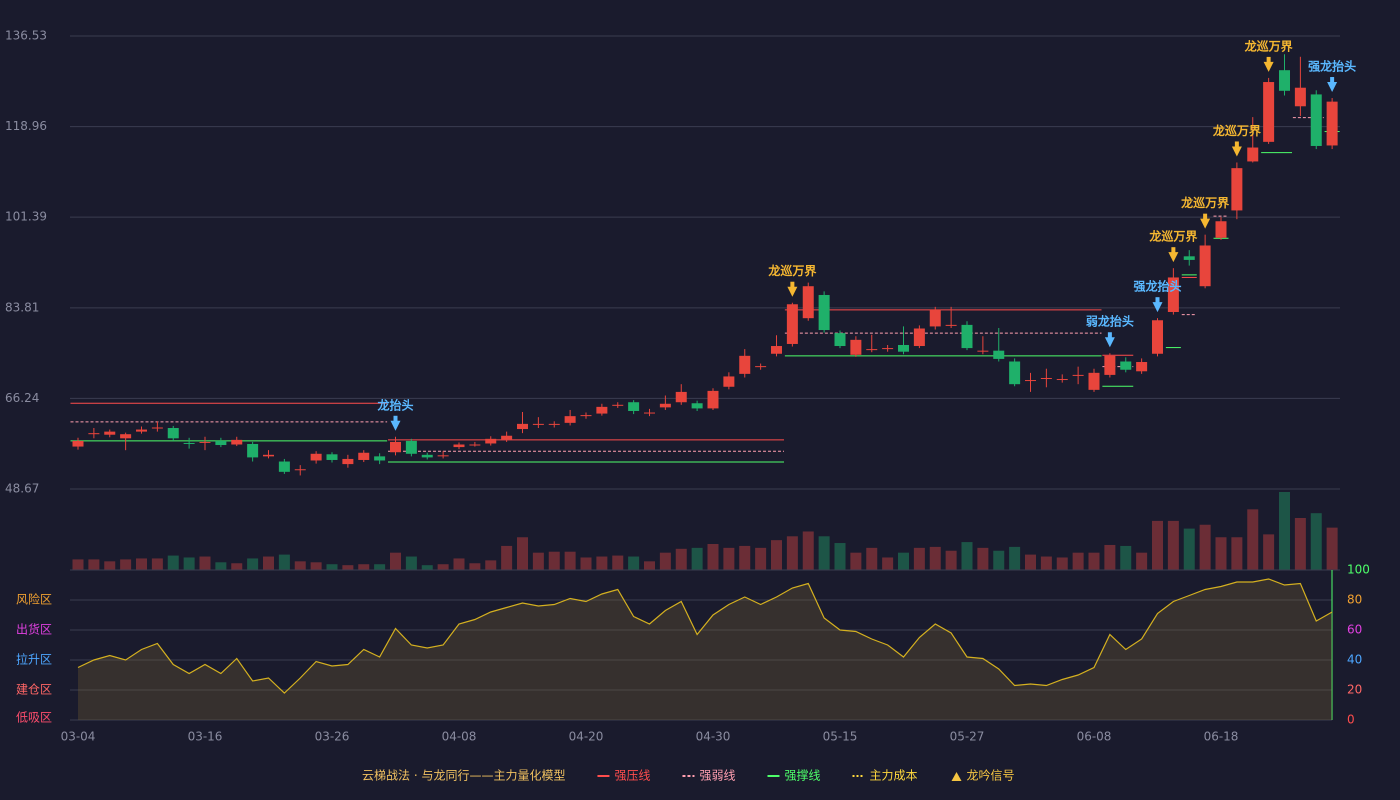 The image size is (1400, 800). What do you see at coordinates (34, 629) in the screenshot?
I see `zone-label: 出货区` at bounding box center [34, 629].